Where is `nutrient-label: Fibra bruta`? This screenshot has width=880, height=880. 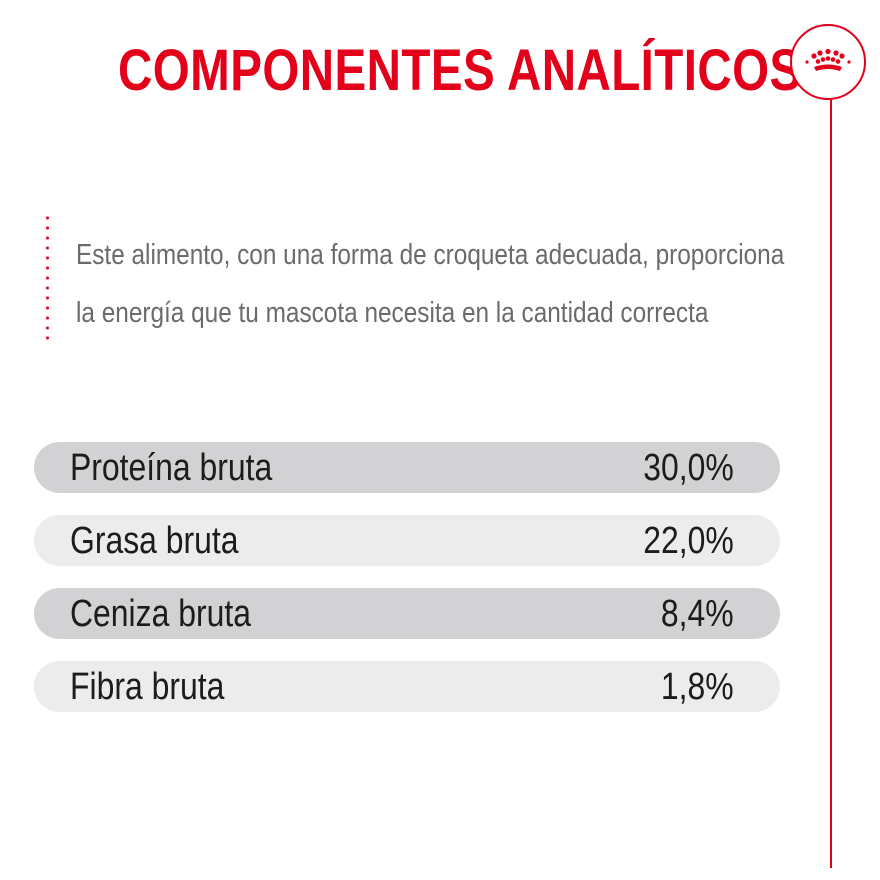
nutrient-label: Fibra bruta is located at coordinates (147, 687).